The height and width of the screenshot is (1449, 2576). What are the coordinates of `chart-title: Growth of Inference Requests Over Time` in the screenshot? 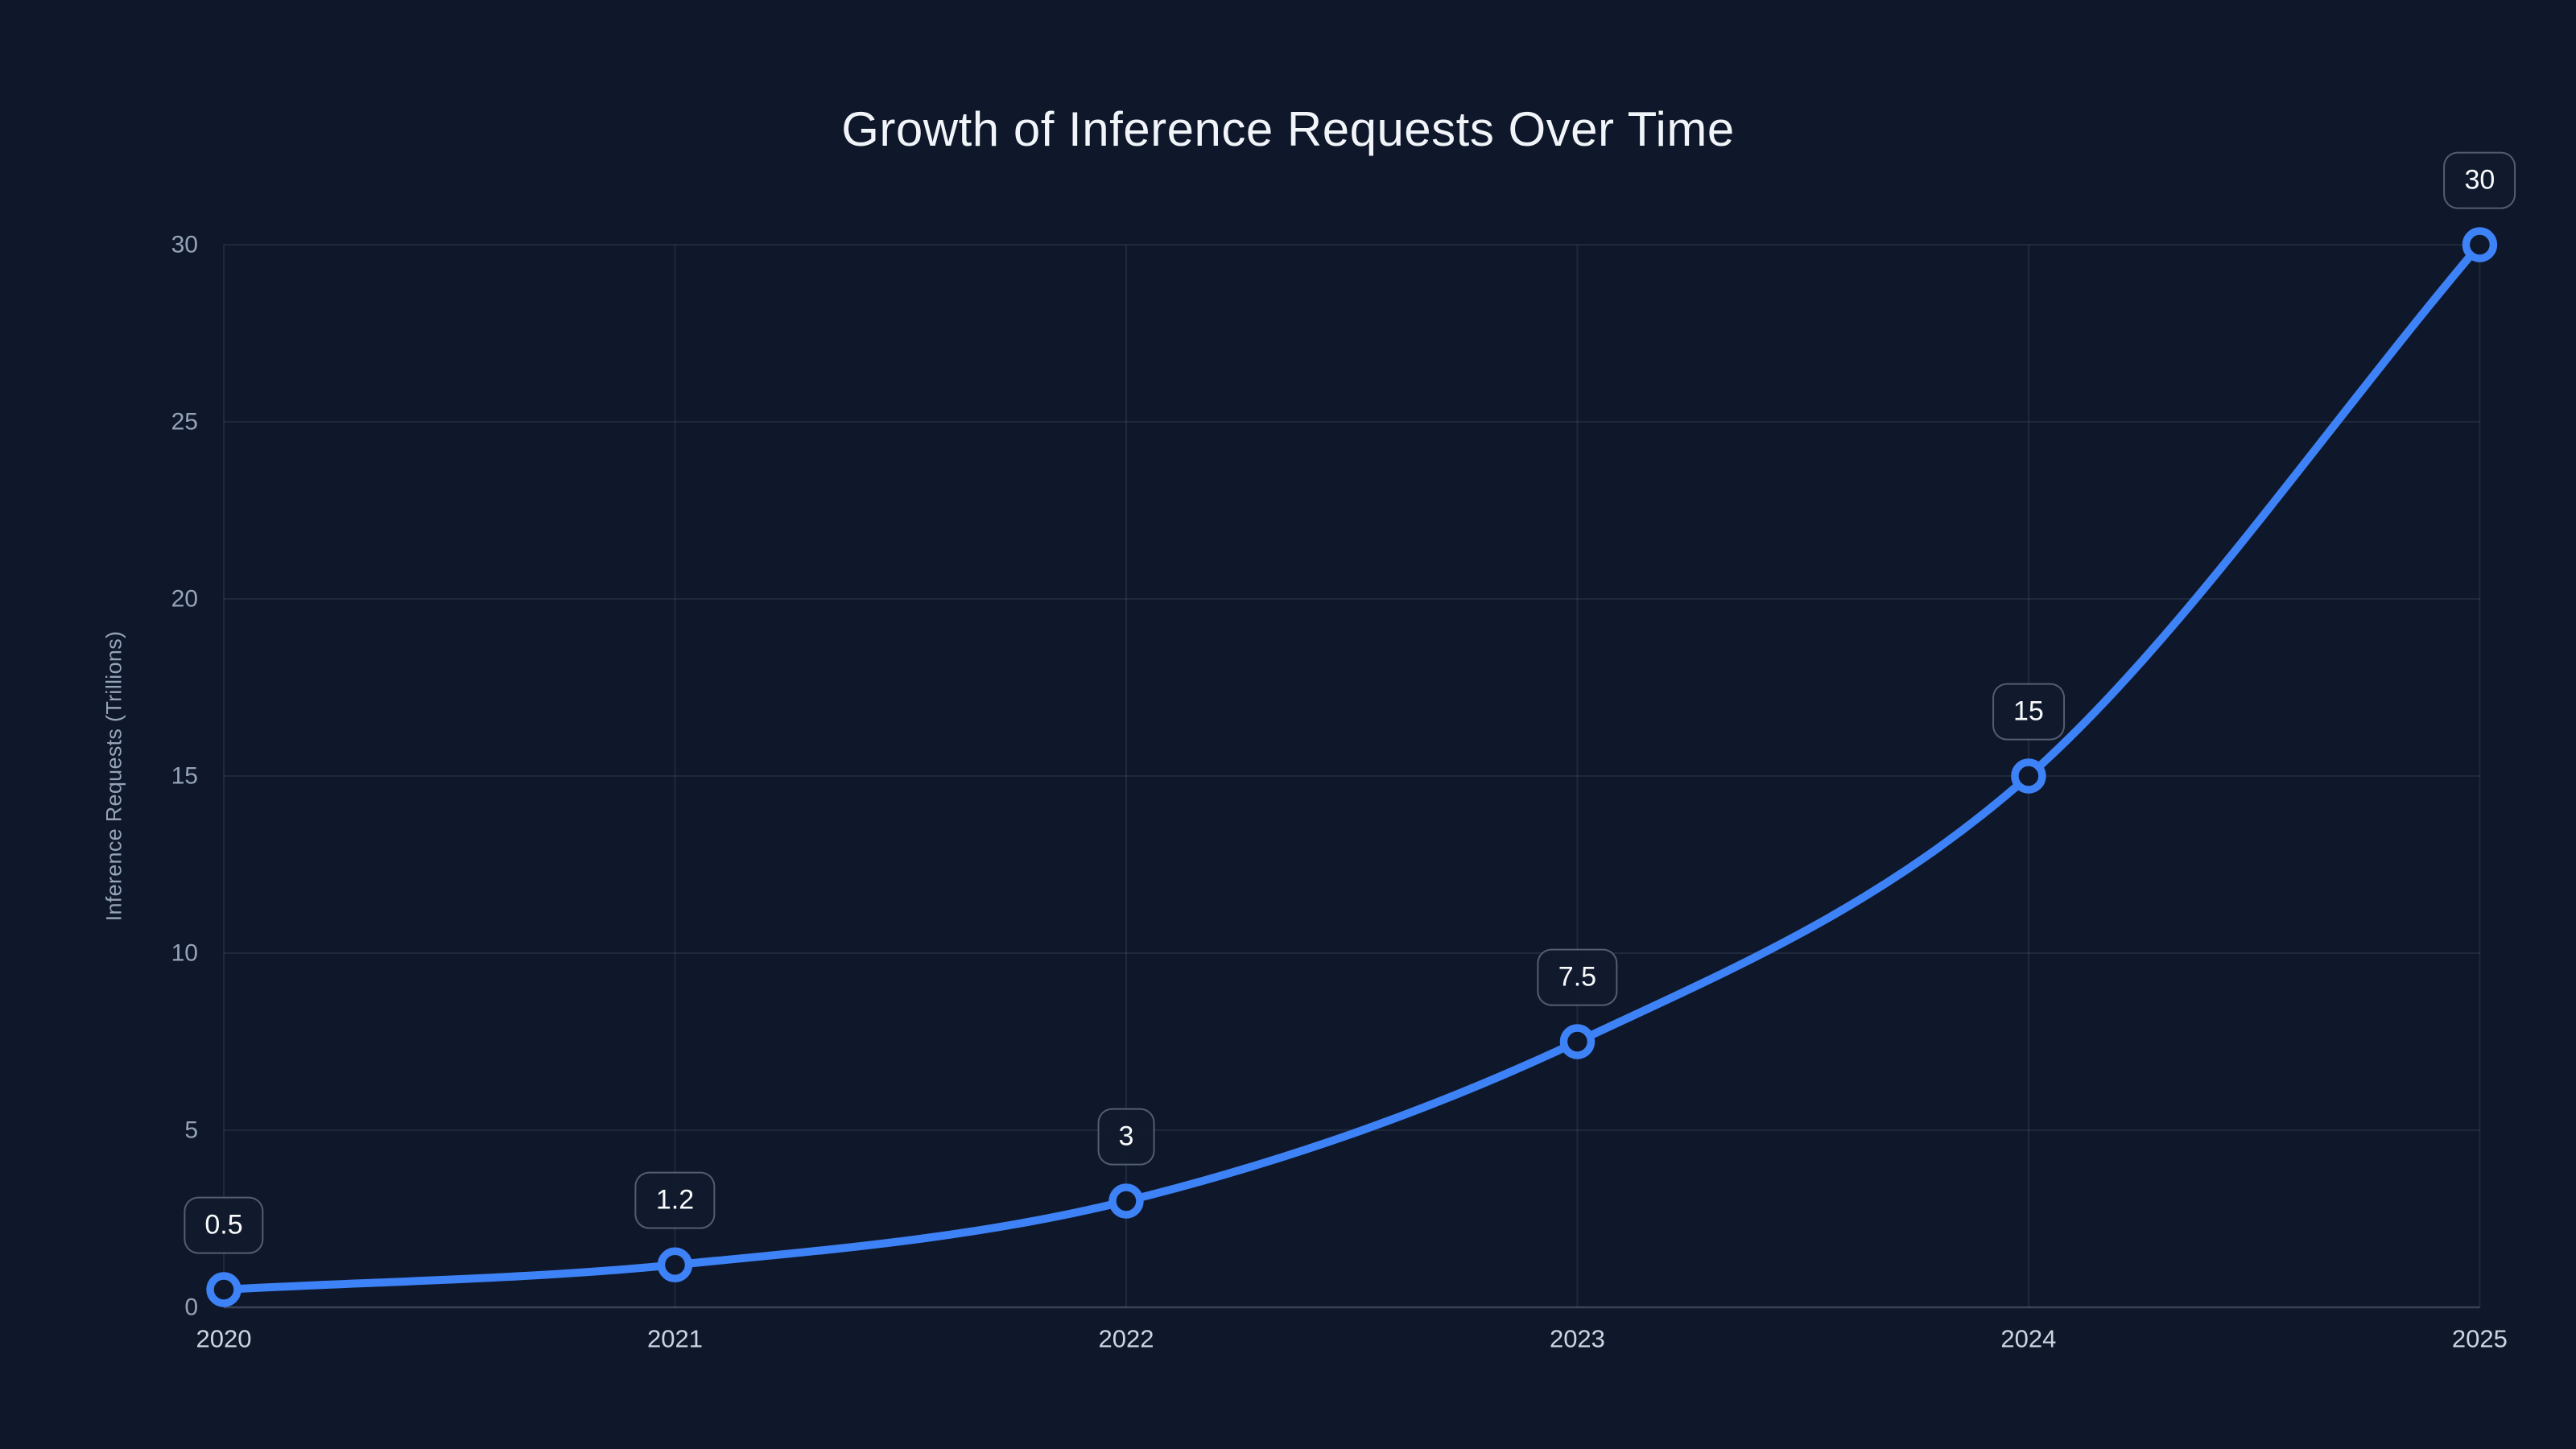 It's located at (1288, 129).